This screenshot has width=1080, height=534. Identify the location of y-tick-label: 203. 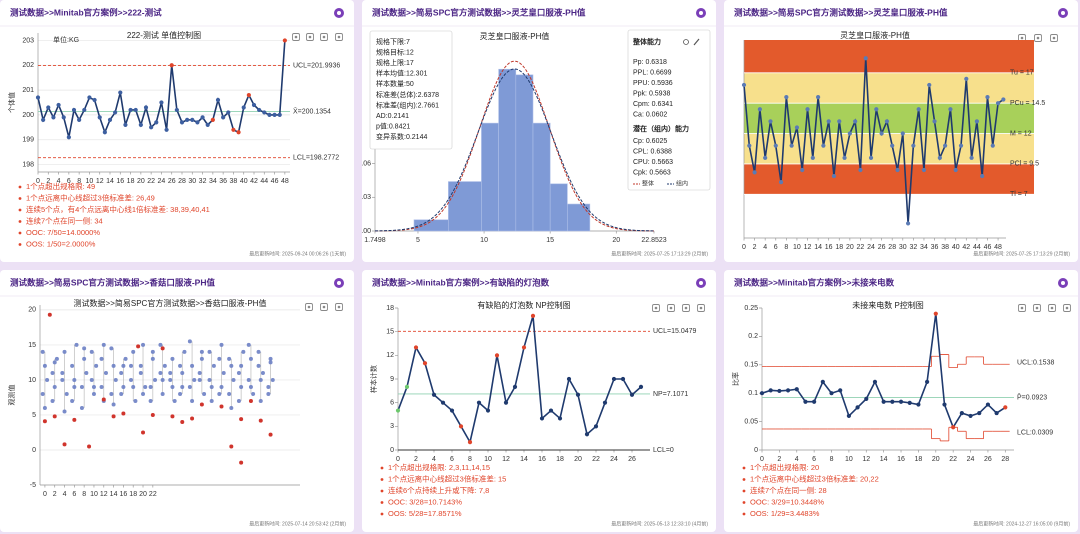
(28, 40).